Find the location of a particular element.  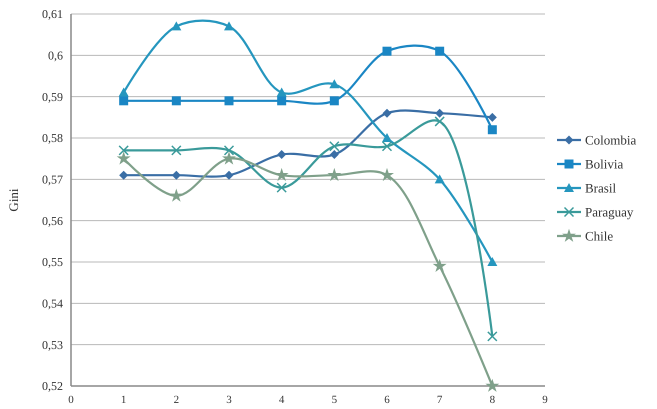

y-tick-label: 0,61 is located at coordinates (52, 14).